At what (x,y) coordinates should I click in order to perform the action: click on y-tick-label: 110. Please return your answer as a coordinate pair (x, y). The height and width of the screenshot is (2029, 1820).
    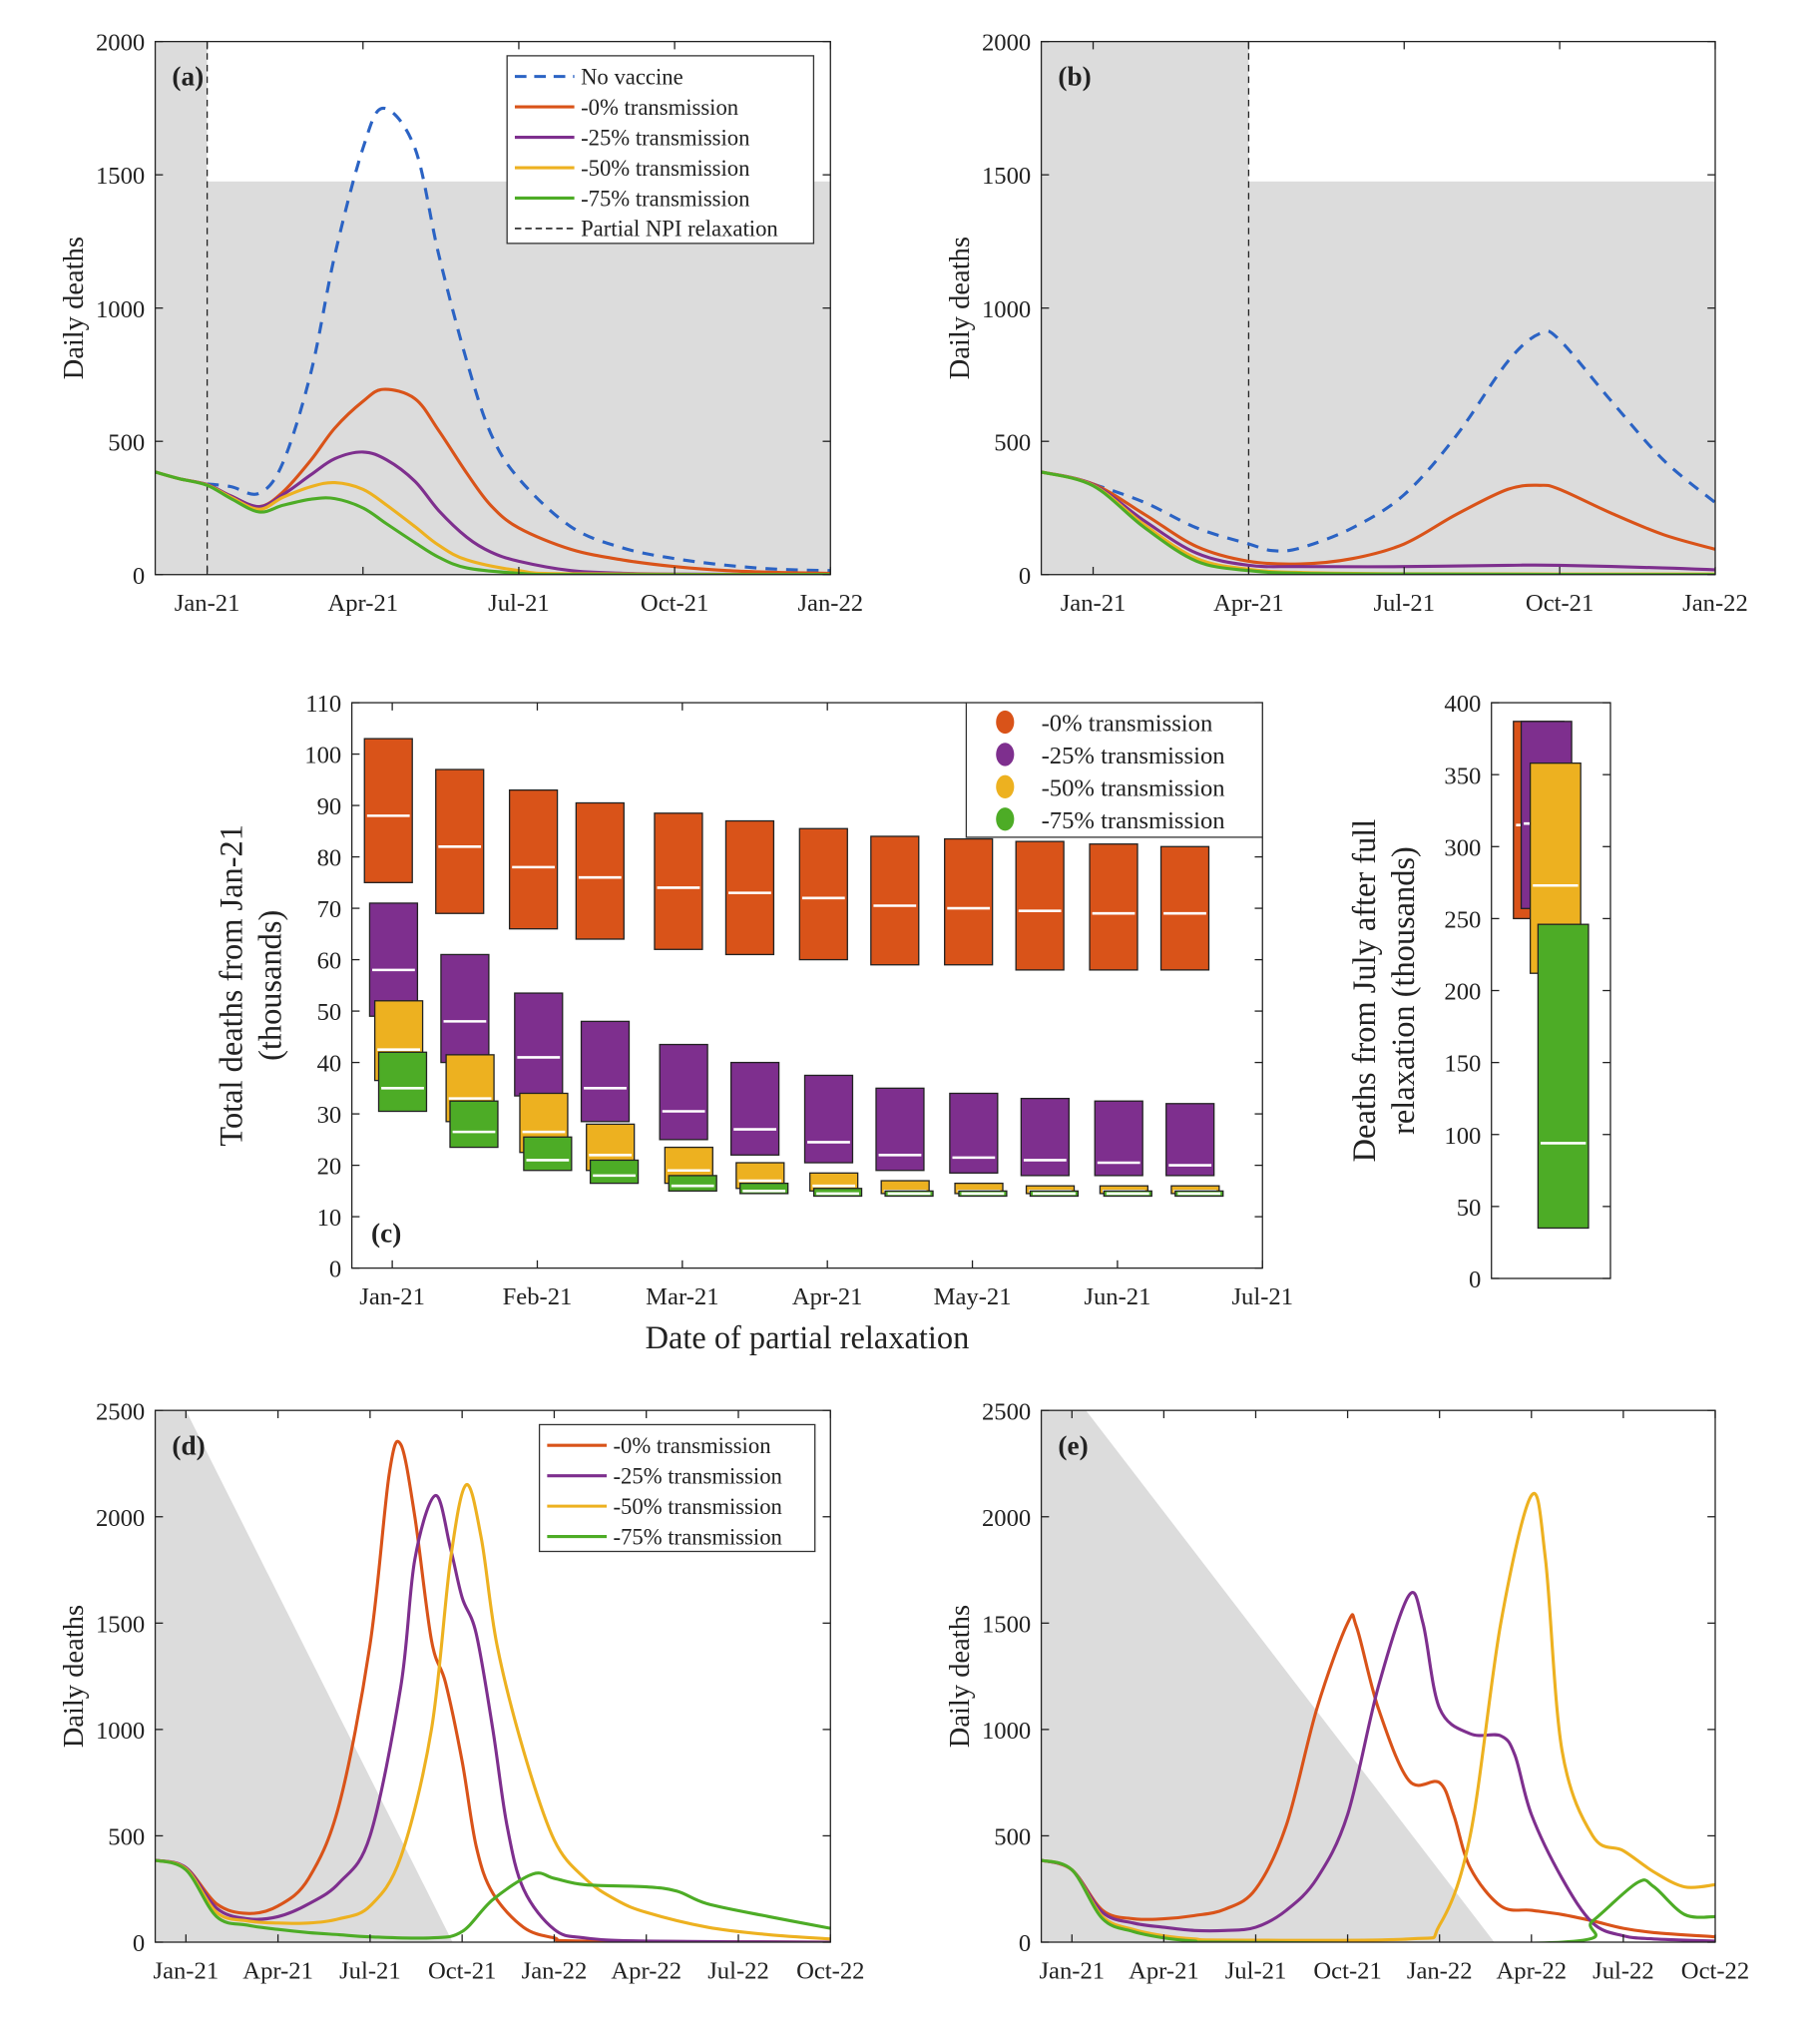
    Looking at the image, I should click on (323, 704).